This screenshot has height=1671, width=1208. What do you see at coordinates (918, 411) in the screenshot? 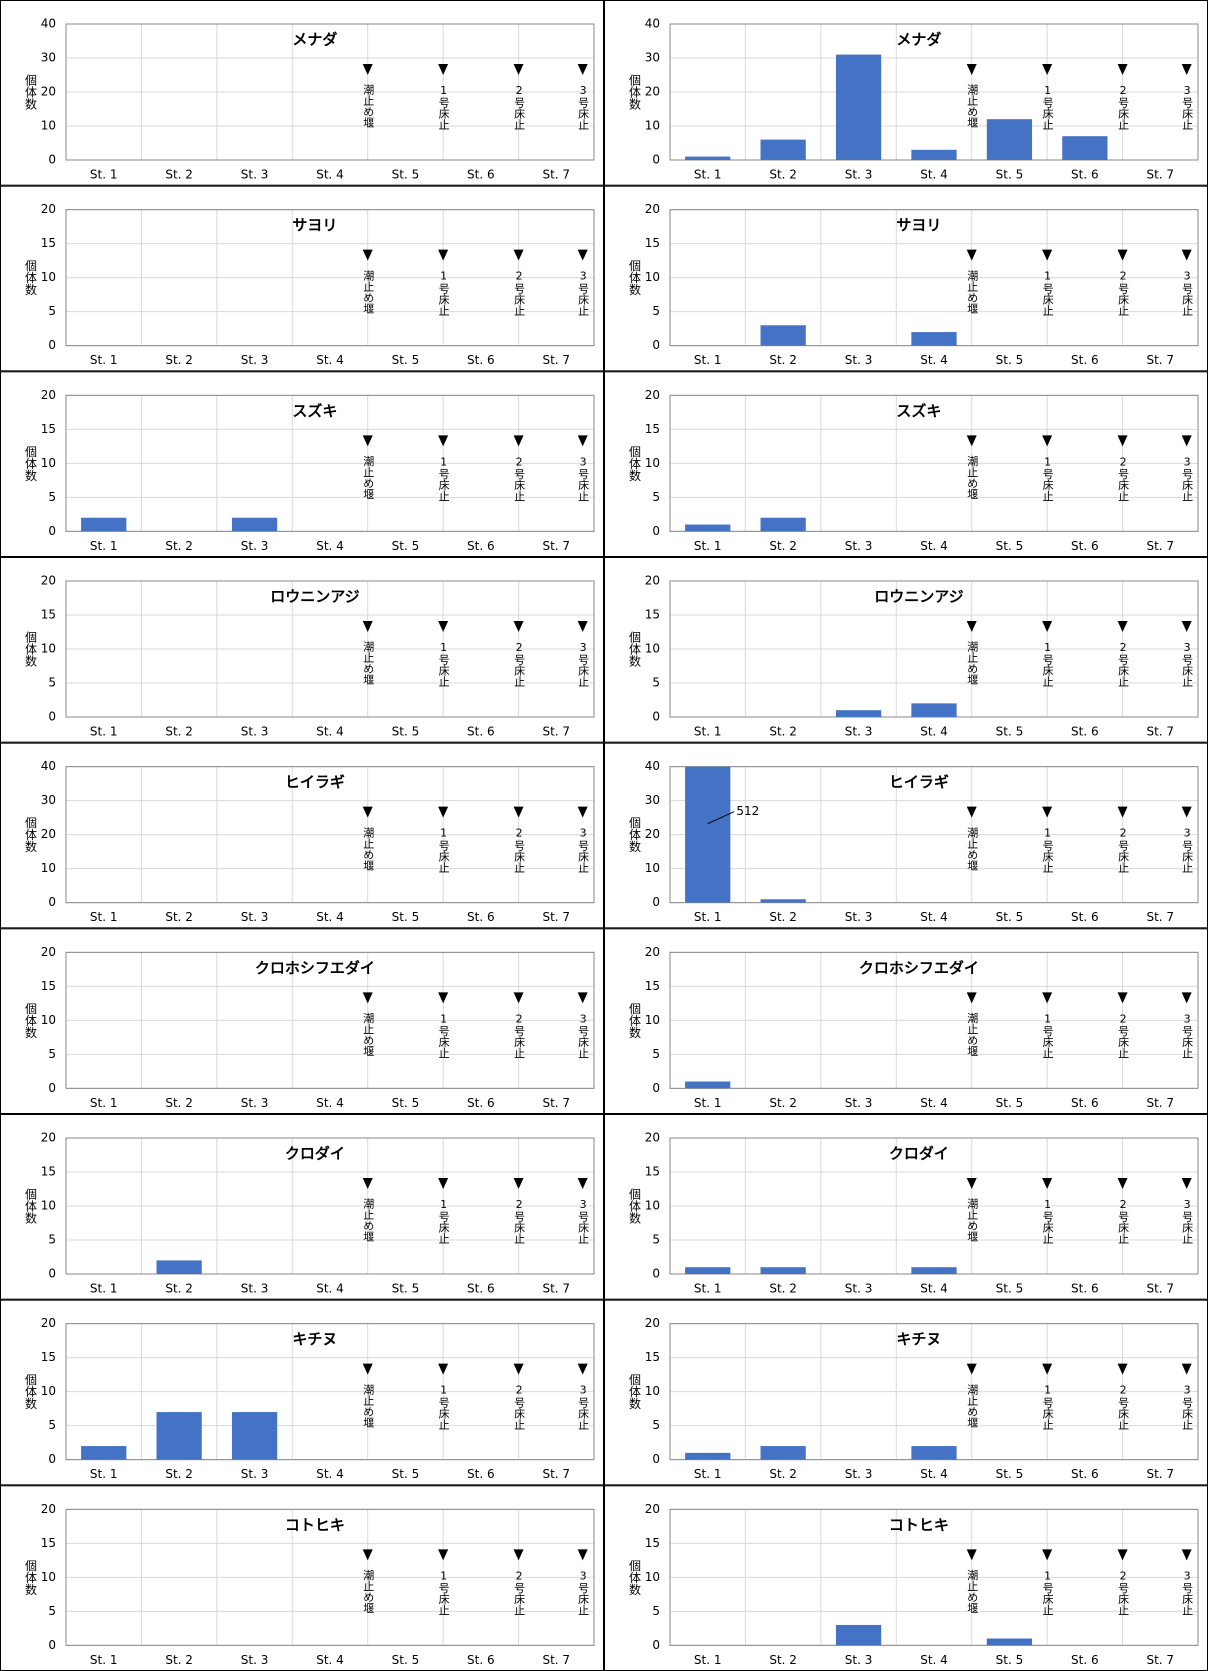
I see `chart-title: スズキ` at bounding box center [918, 411].